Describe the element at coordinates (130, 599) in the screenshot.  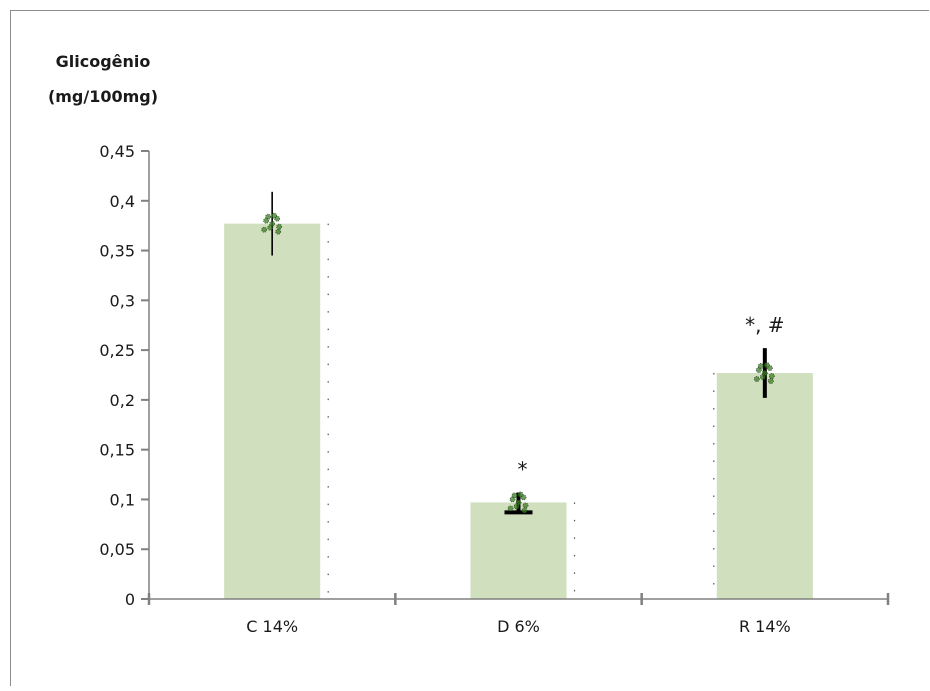
I see `y-tick-label-1: 0` at that location.